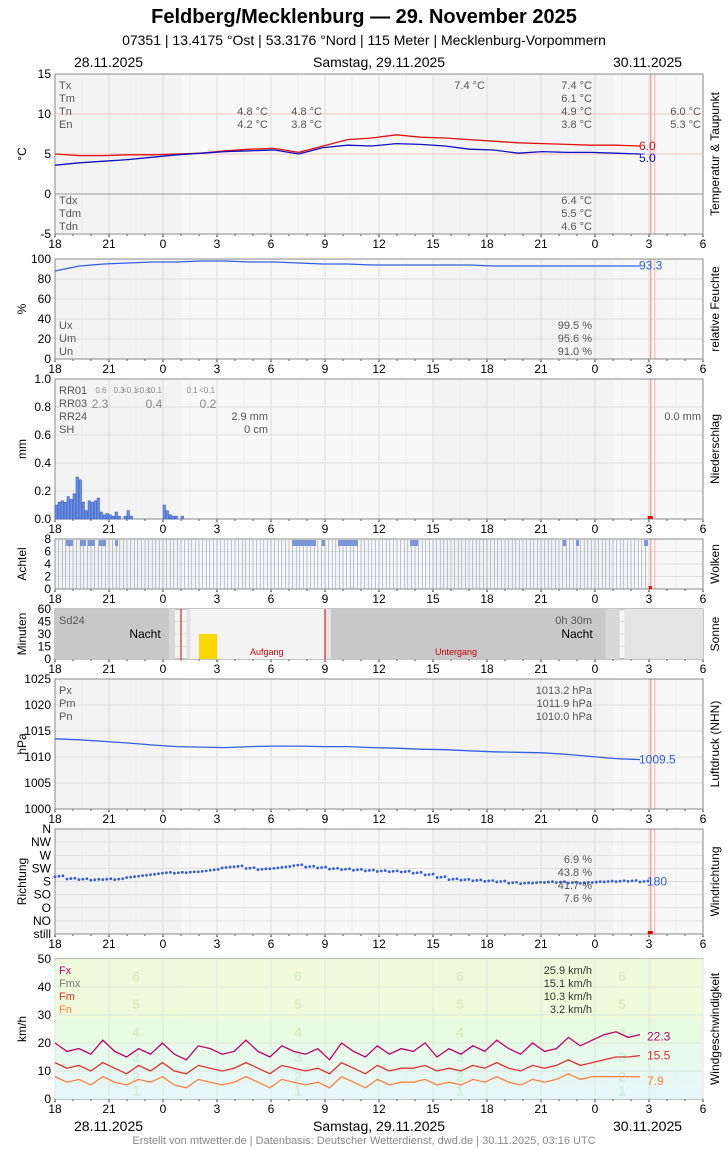  What do you see at coordinates (67, 997) in the screenshot?
I see `stat-label: Fm` at bounding box center [67, 997].